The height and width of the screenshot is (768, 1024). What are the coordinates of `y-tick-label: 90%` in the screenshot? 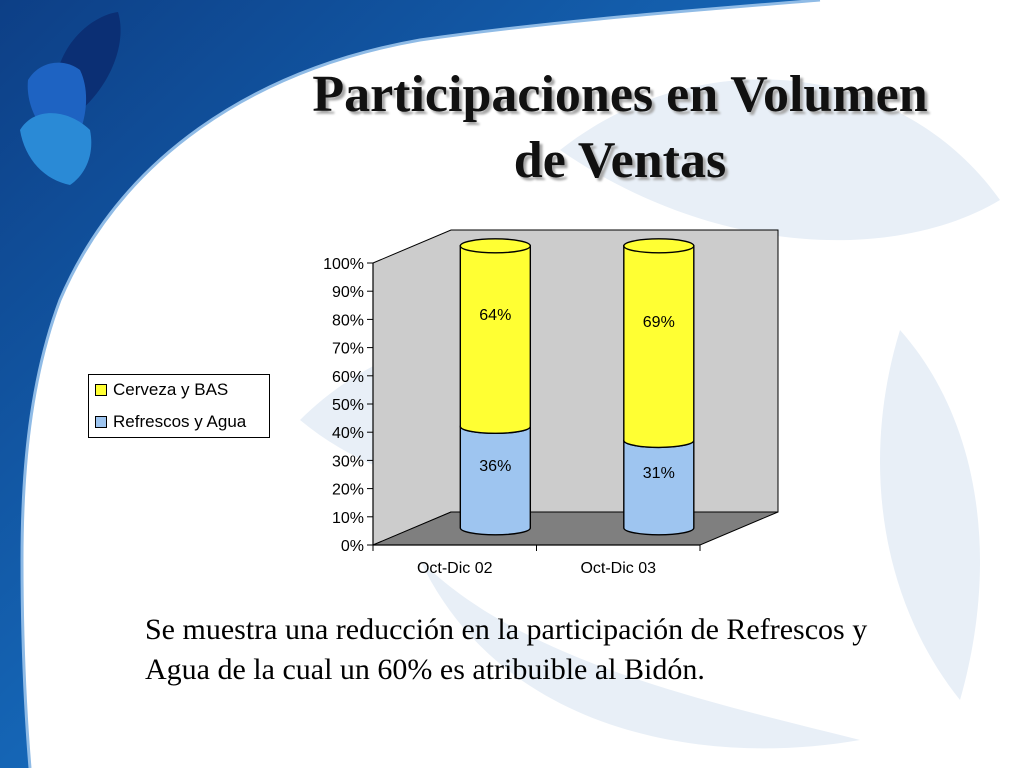 It's located at (348, 292).